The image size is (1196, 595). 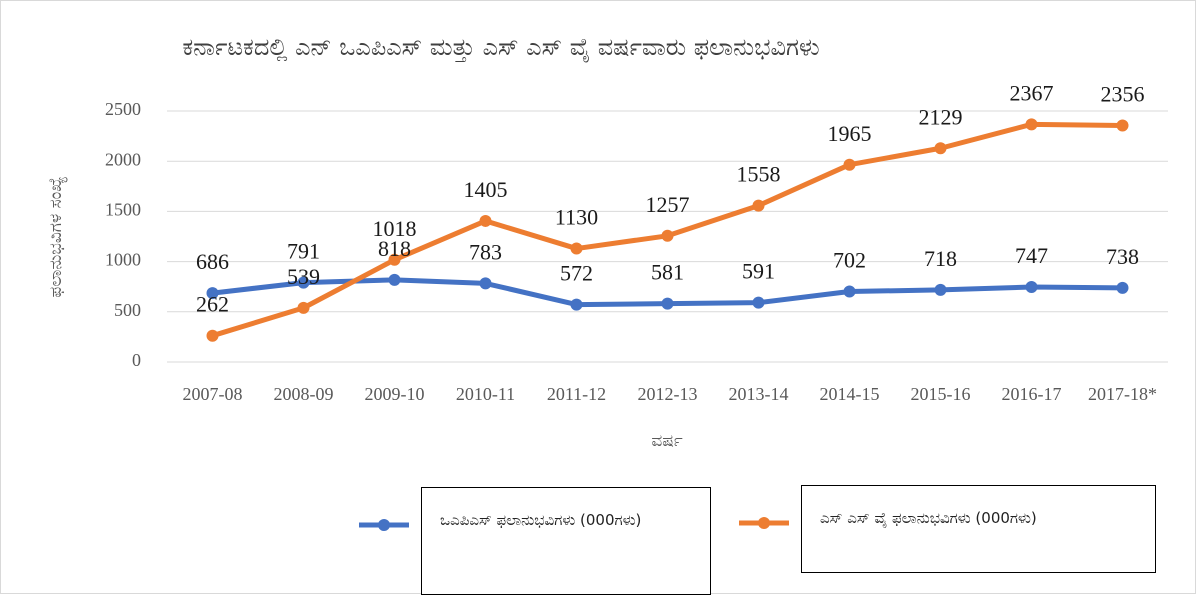 What do you see at coordinates (941, 116) in the screenshot?
I see `data-label: 2129` at bounding box center [941, 116].